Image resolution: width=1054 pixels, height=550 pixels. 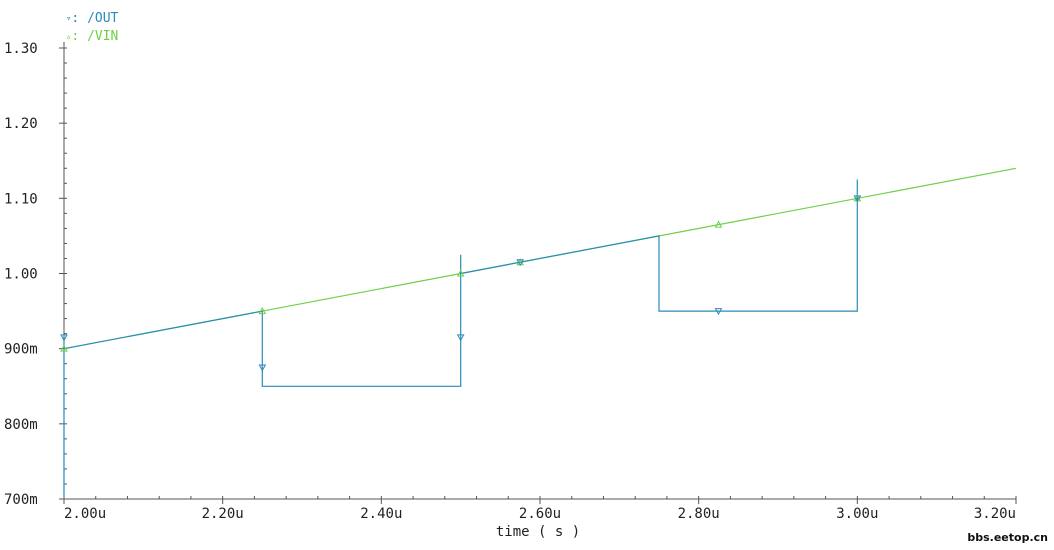 What do you see at coordinates (381, 514) in the screenshot?
I see `x-tick-label: 2.40u` at bounding box center [381, 514].